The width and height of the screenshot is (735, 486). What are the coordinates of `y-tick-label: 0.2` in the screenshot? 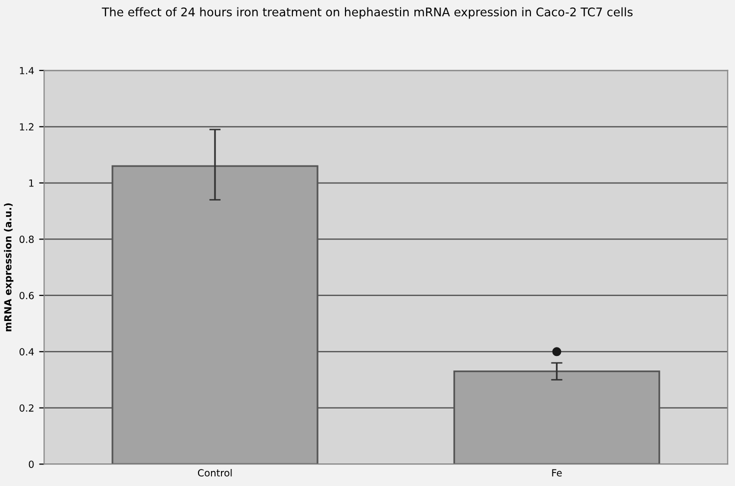 It's located at (27, 408).